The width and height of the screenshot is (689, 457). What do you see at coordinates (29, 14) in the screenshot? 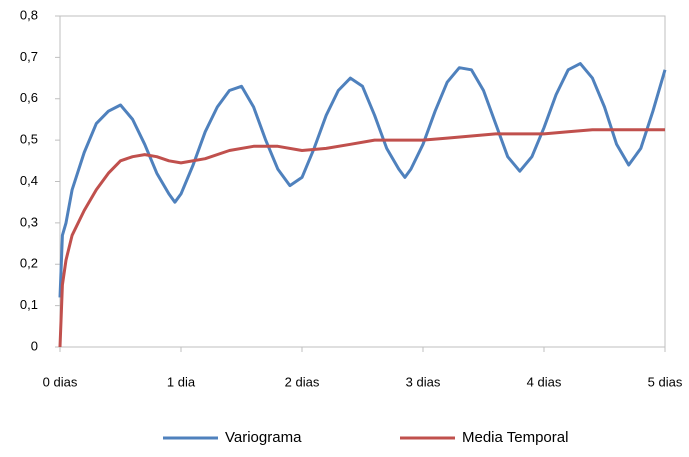
I see `y-tick-label: 0,8` at bounding box center [29, 14].